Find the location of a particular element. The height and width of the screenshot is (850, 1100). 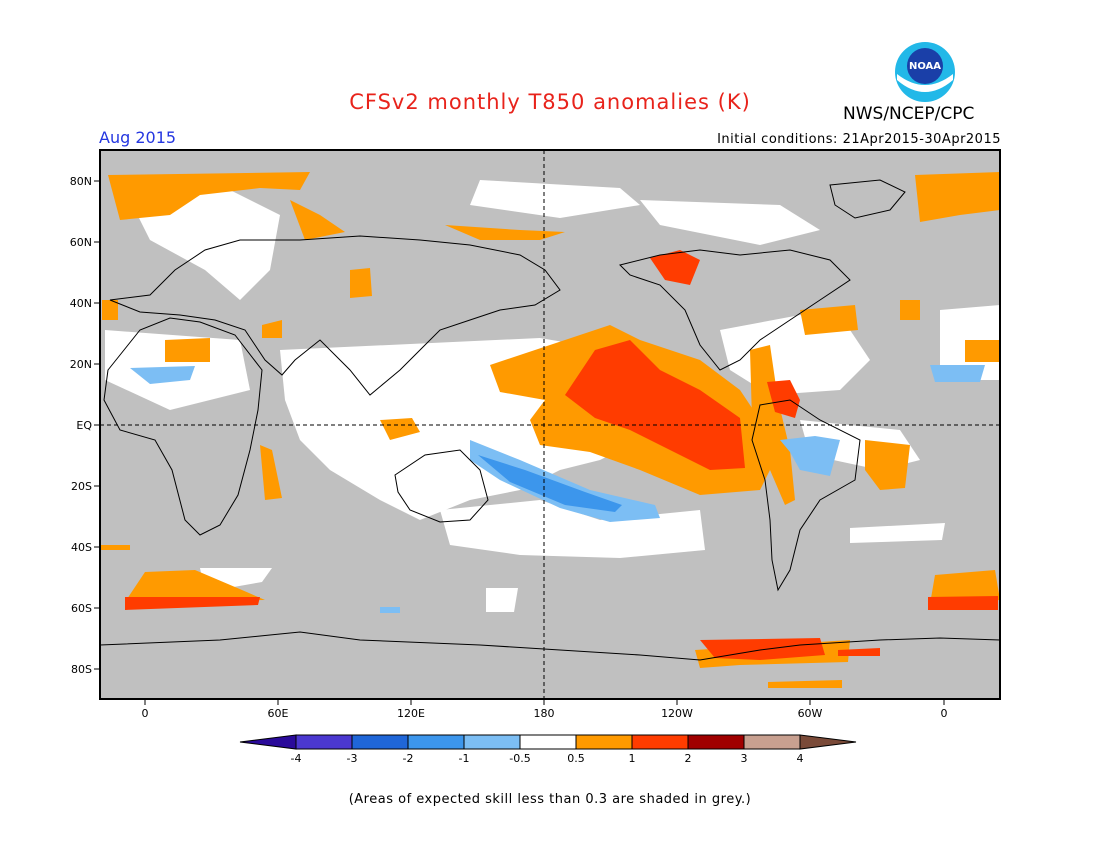

lon-axis: 0 60E 120E 180 120W 60W 0 is located at coordinates (545, 709).